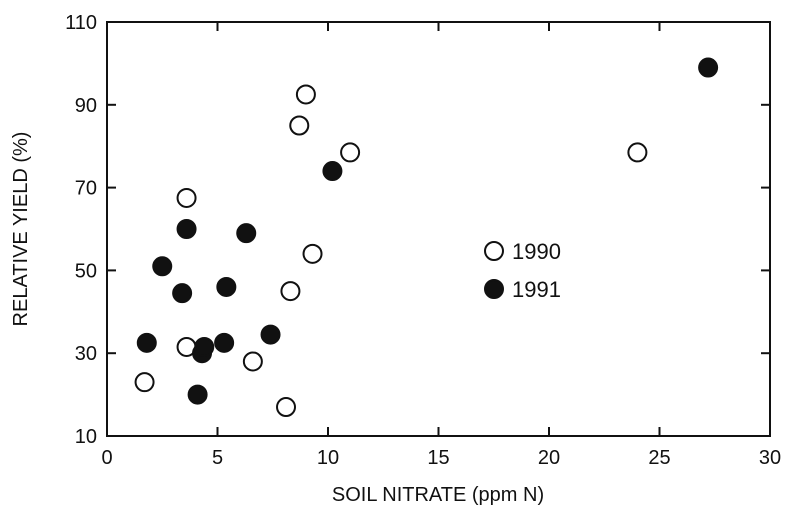 This screenshot has width=791, height=508. What do you see at coordinates (770, 458) in the screenshot?
I see `x-tick-label: 30` at bounding box center [770, 458].